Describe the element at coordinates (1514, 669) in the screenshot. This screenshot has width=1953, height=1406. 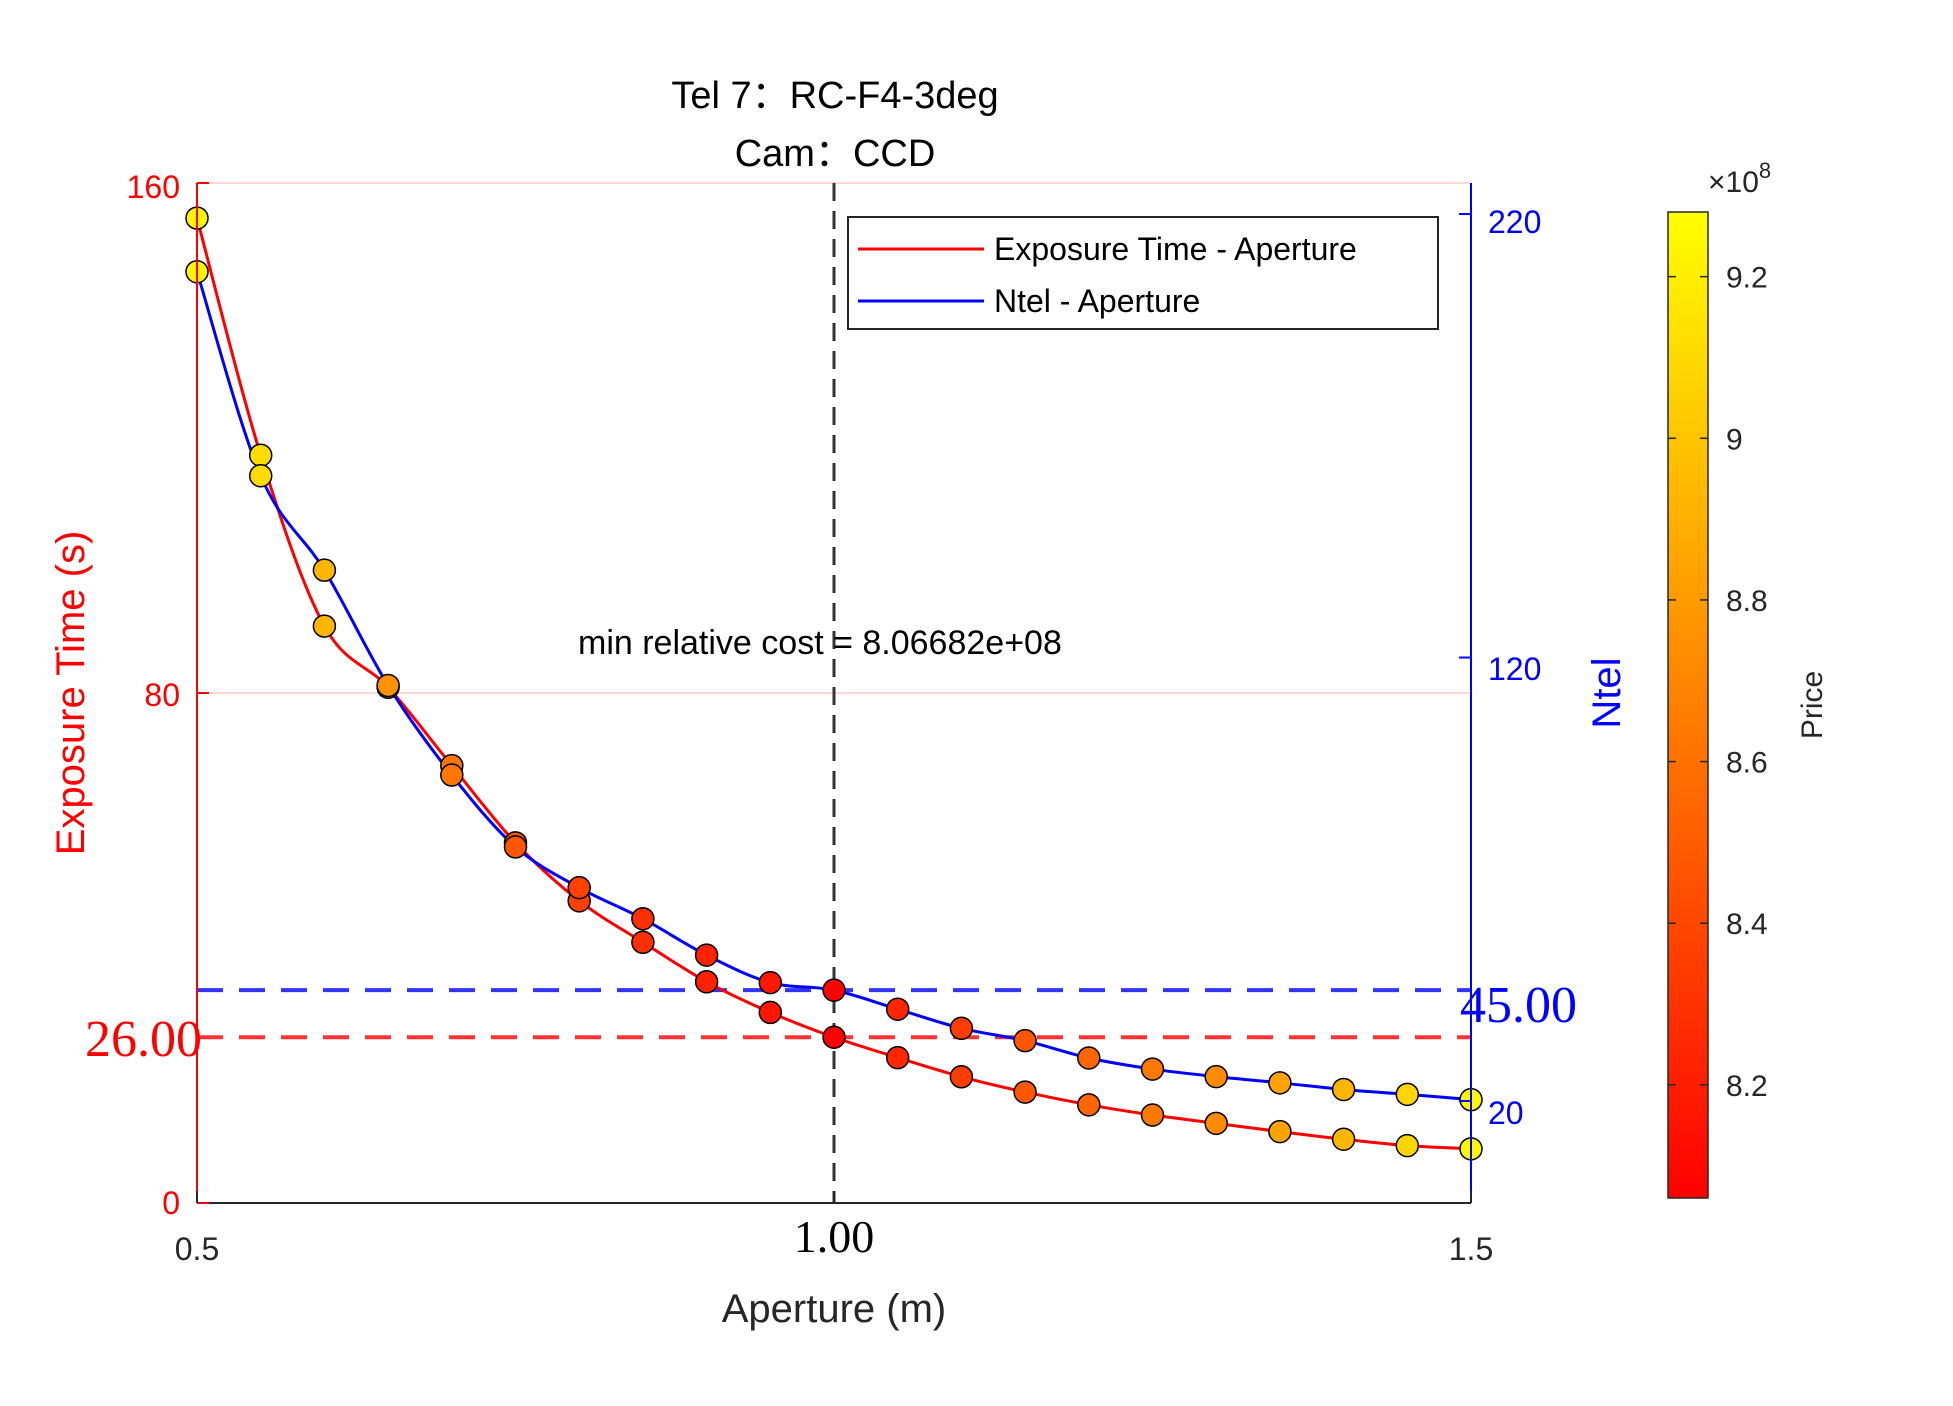
I see `y-right-tick-label: 120` at that location.